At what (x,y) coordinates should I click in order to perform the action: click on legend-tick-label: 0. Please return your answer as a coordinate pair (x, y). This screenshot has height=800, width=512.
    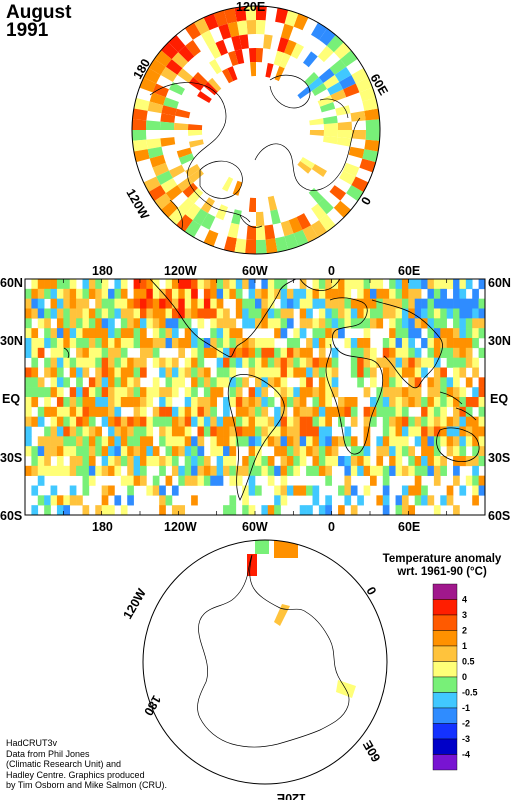
    Looking at the image, I should click on (464, 677).